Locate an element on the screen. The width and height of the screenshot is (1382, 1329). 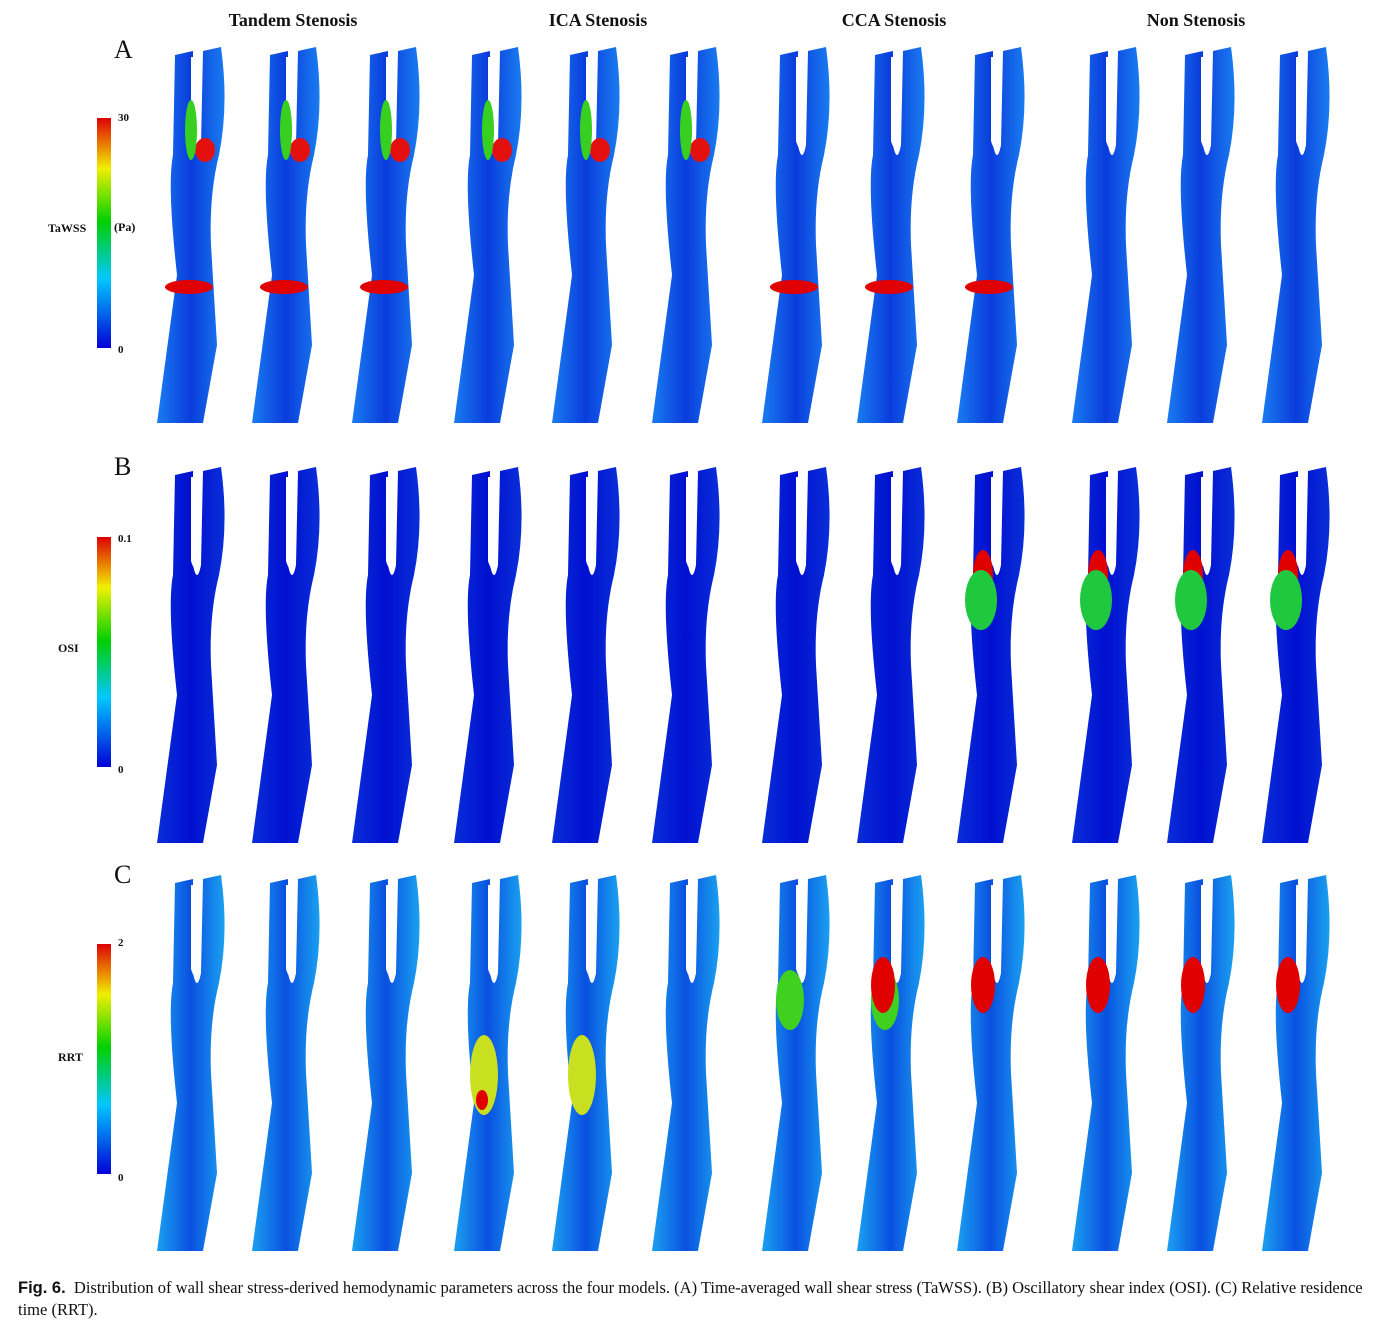
colorbar-rrt is located at coordinates (104, 1059).